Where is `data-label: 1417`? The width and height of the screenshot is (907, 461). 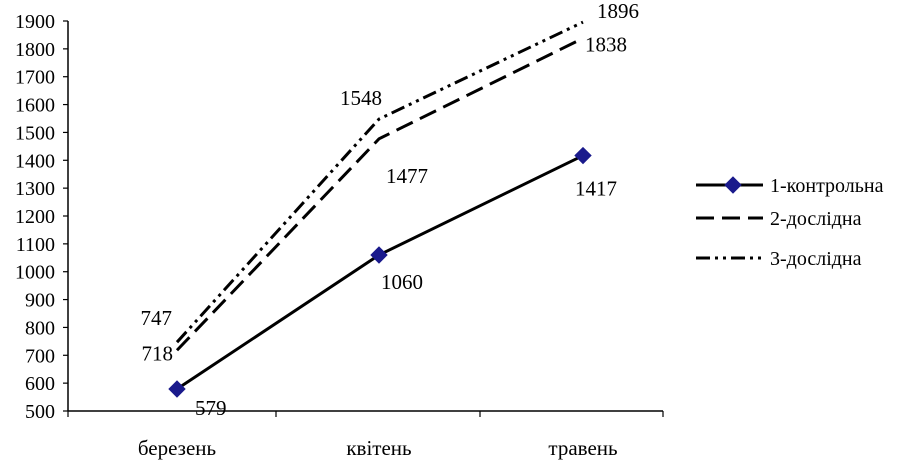
data-label: 1417 is located at coordinates (596, 189).